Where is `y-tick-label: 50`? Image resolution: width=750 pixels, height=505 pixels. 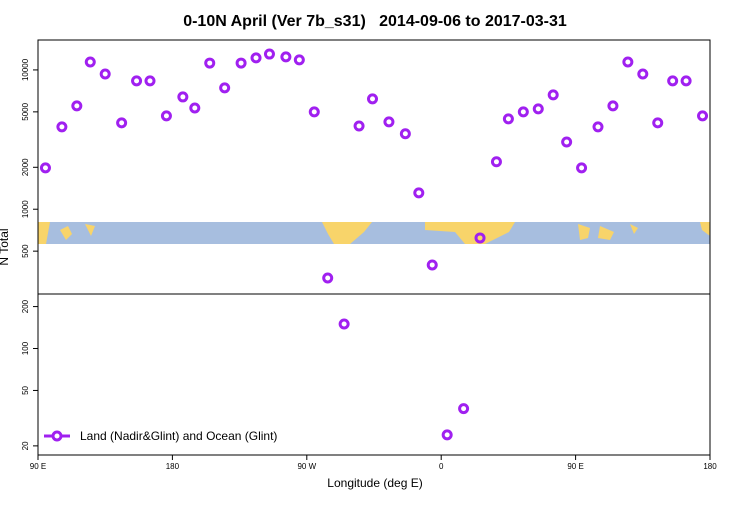
y-tick-label: 50 is located at coordinates (25, 389).